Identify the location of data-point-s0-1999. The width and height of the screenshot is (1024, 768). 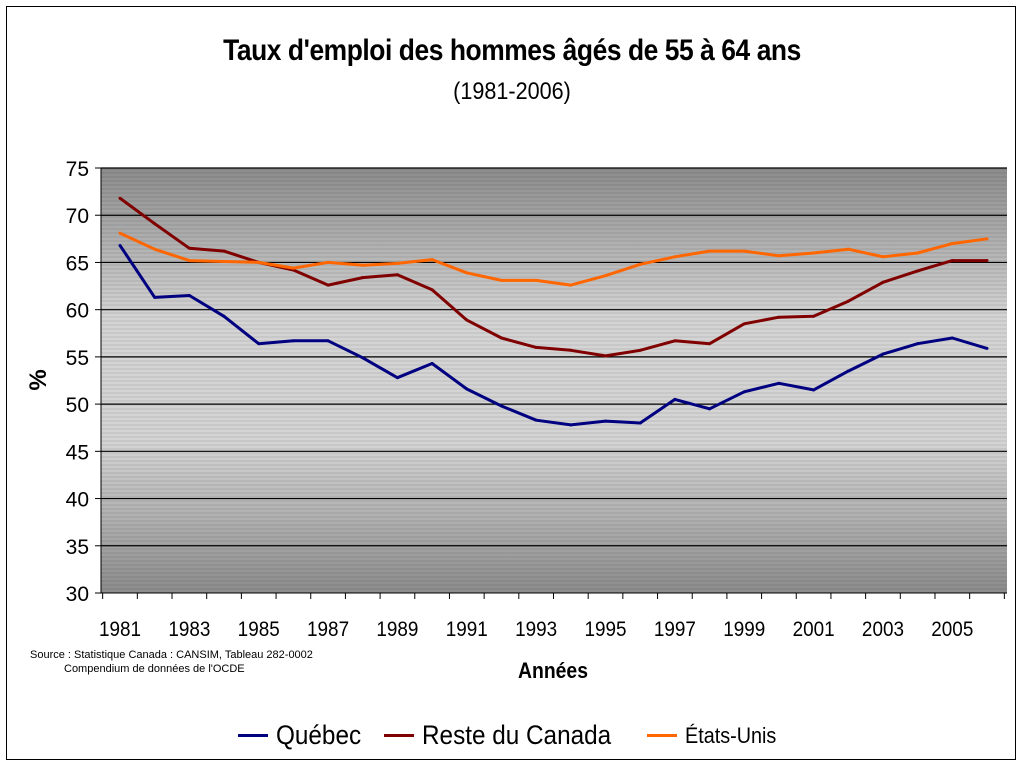
(744, 392).